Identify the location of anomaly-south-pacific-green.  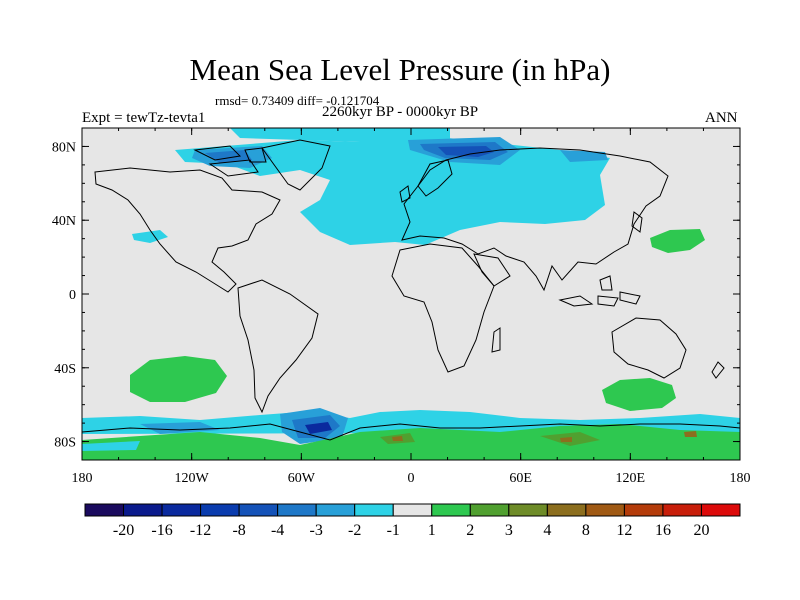
(178, 379).